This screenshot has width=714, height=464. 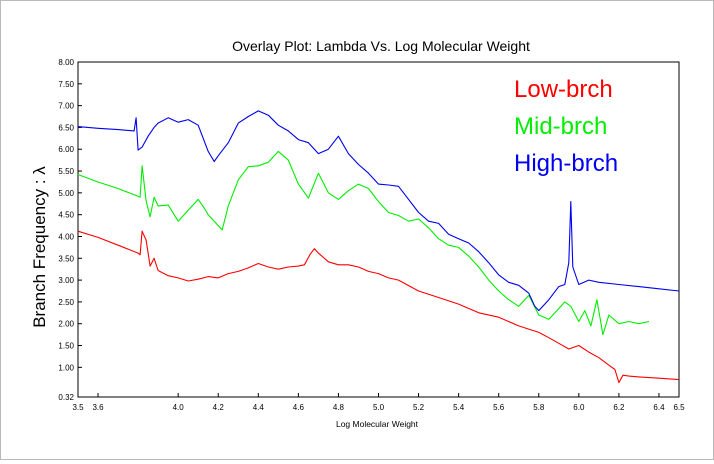 What do you see at coordinates (66, 302) in the screenshot?
I see `y-tick-label: 2.50` at bounding box center [66, 302].